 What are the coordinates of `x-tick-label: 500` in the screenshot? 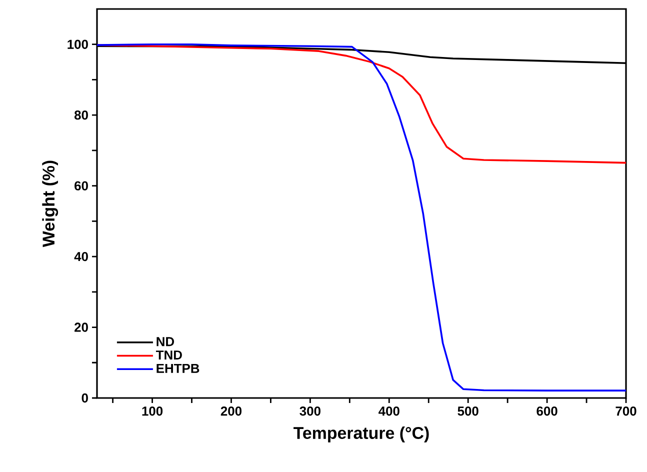 It's located at (468, 411).